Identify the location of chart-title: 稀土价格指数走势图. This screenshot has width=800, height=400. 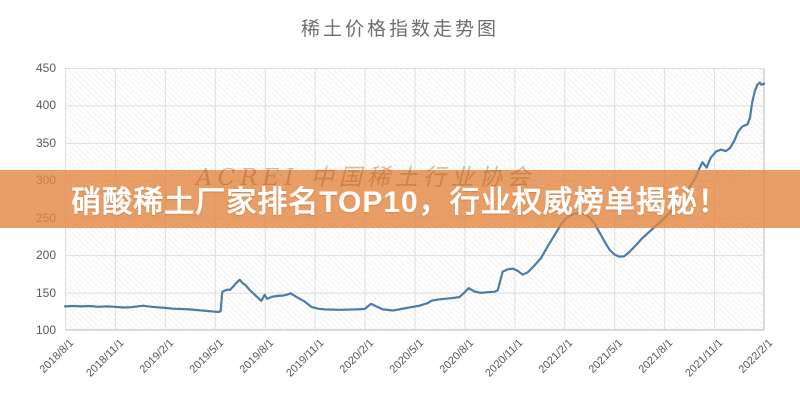
(399, 29).